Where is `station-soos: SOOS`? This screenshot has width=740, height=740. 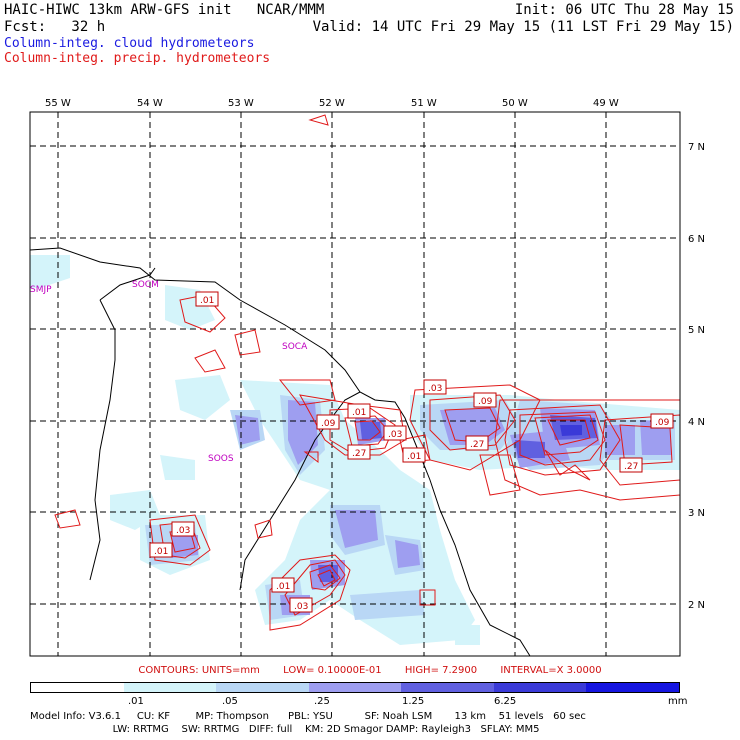
station-soos: SOOS is located at coordinates (221, 459).